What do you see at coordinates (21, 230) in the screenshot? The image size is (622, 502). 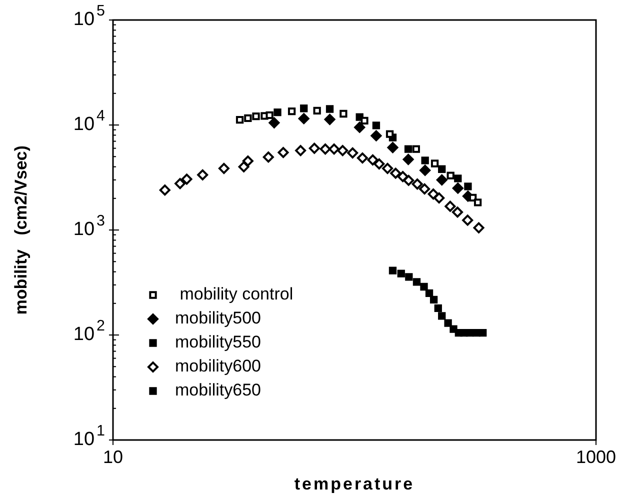 I see `y-axis-title: mobility (cm2/Vsec)` at bounding box center [21, 230].